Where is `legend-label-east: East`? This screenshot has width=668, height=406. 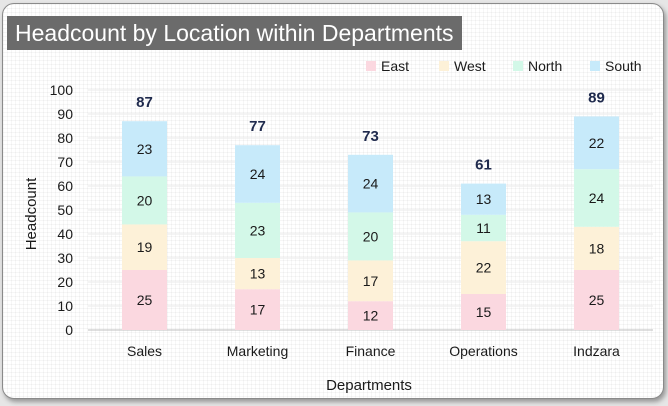 legend-label-east: East is located at coordinates (395, 66).